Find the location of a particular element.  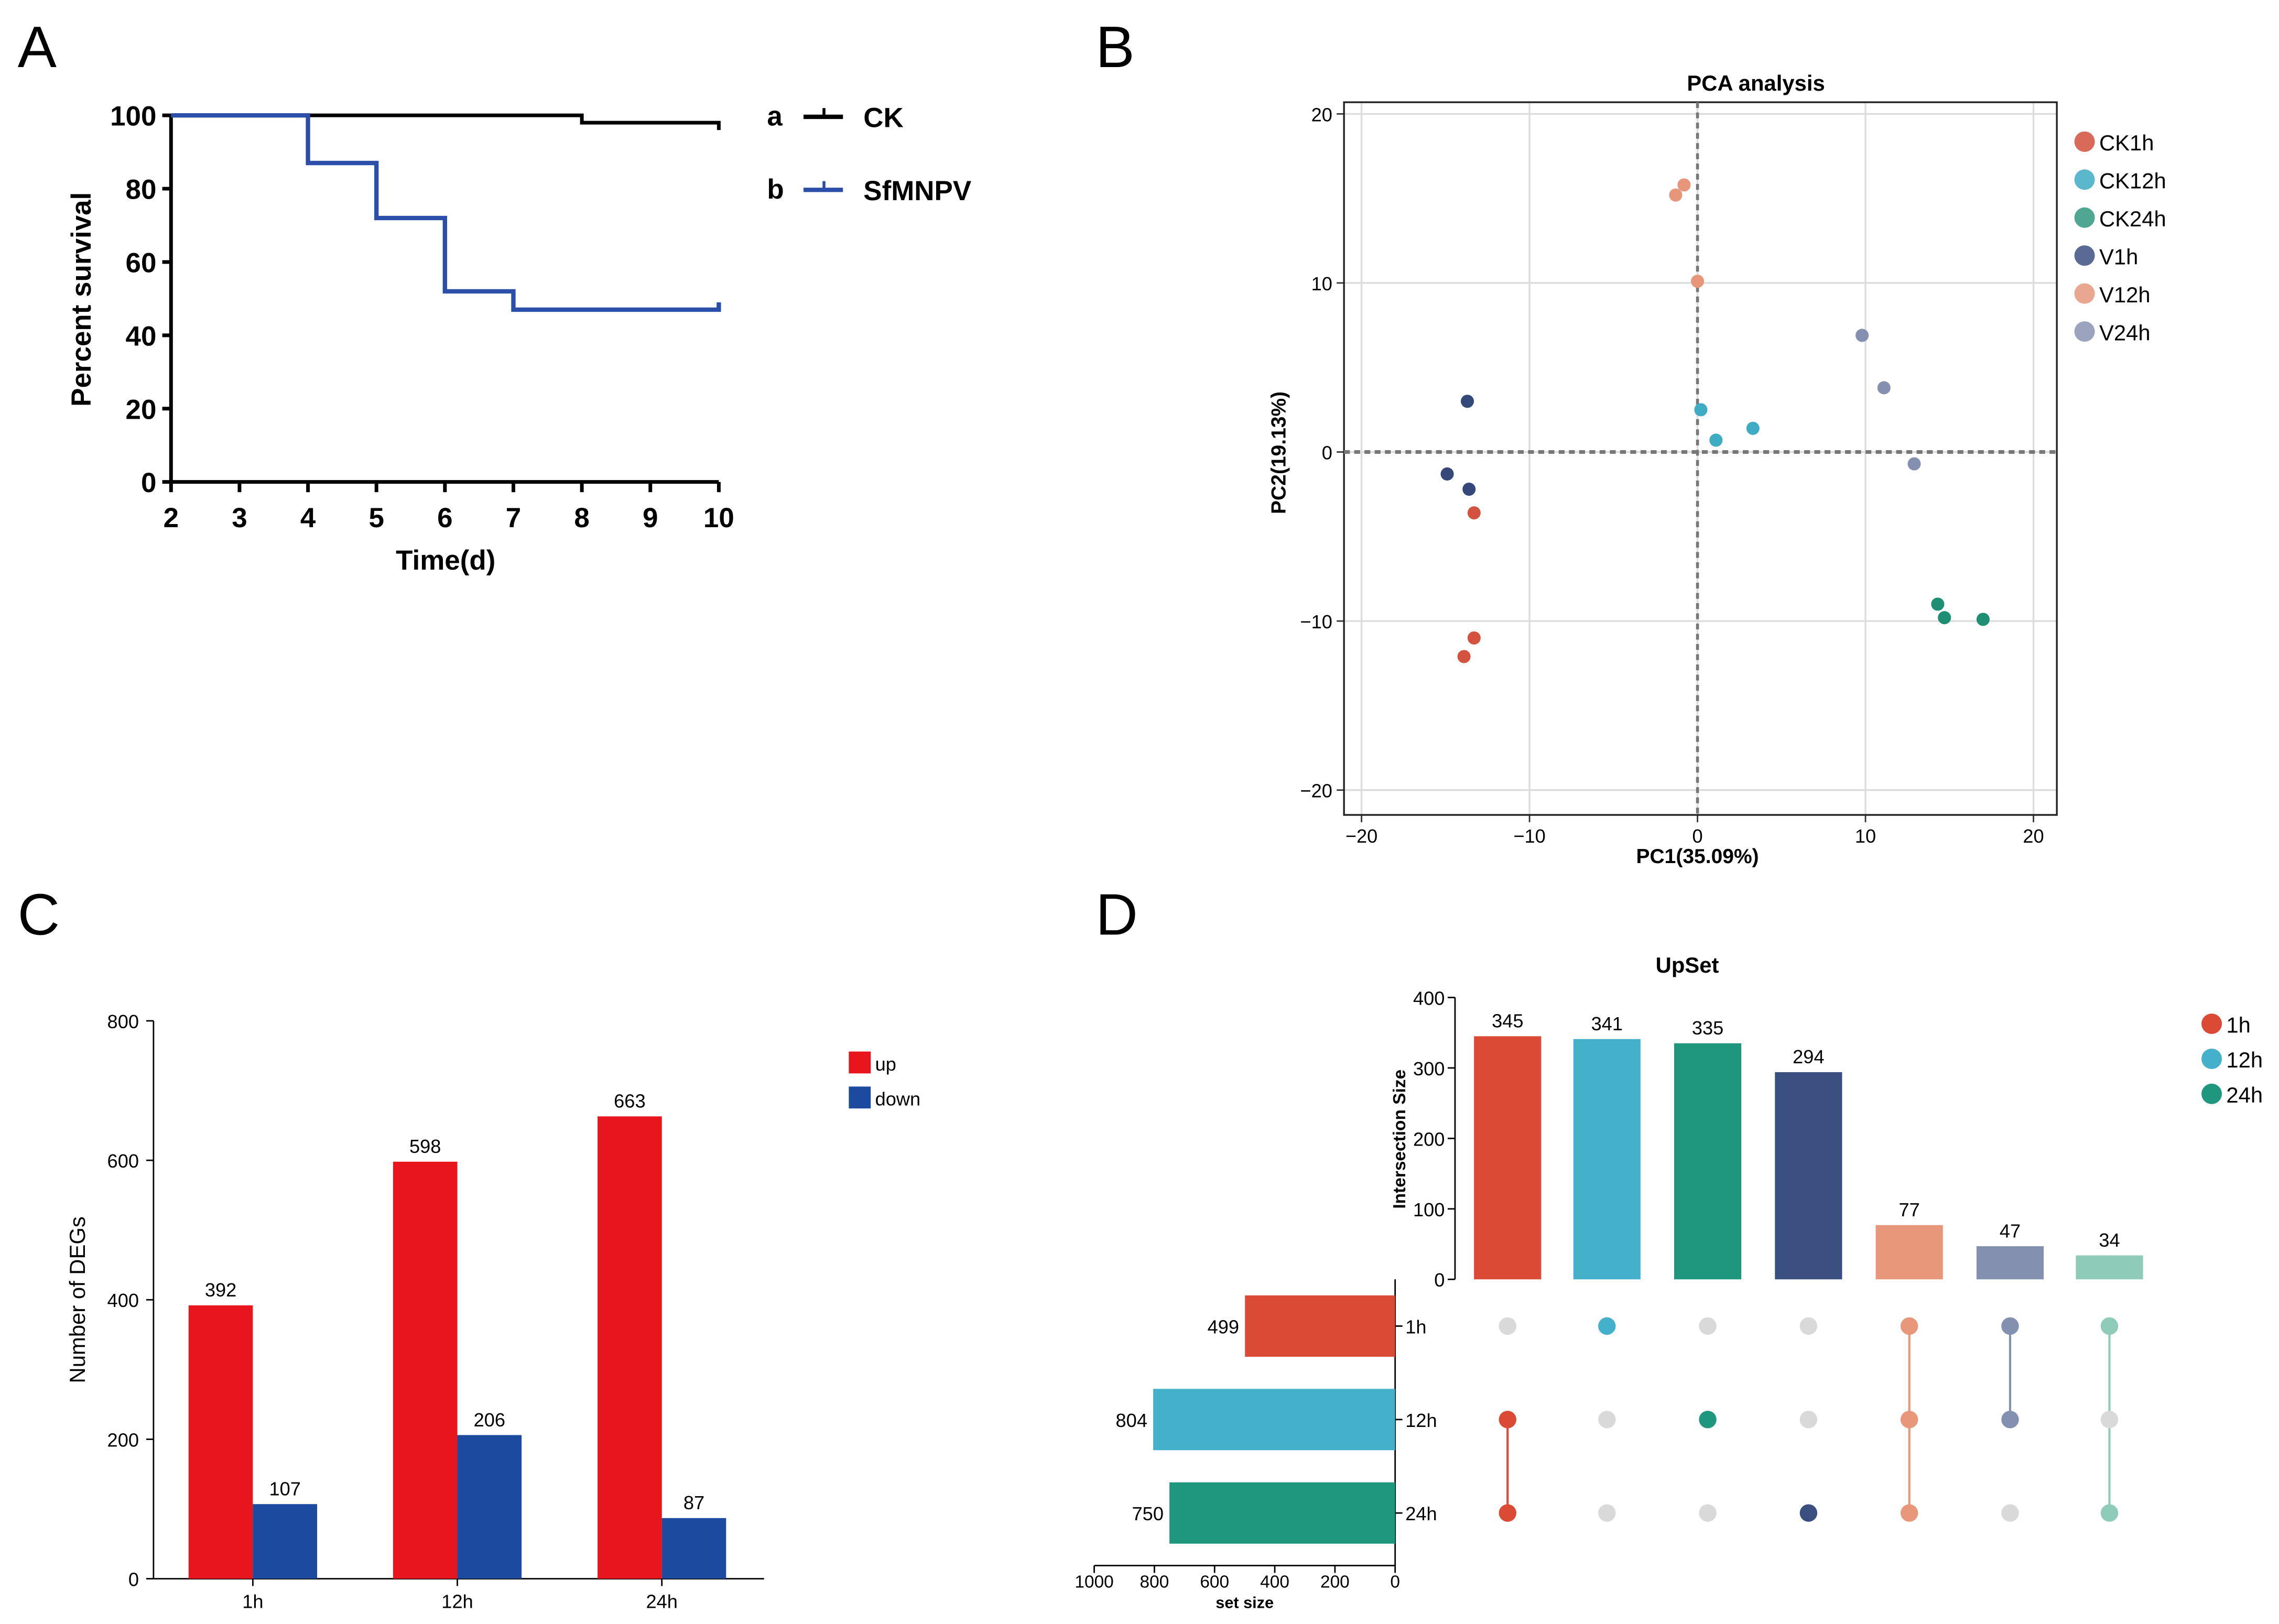

data-label: 598 is located at coordinates (425, 1146).